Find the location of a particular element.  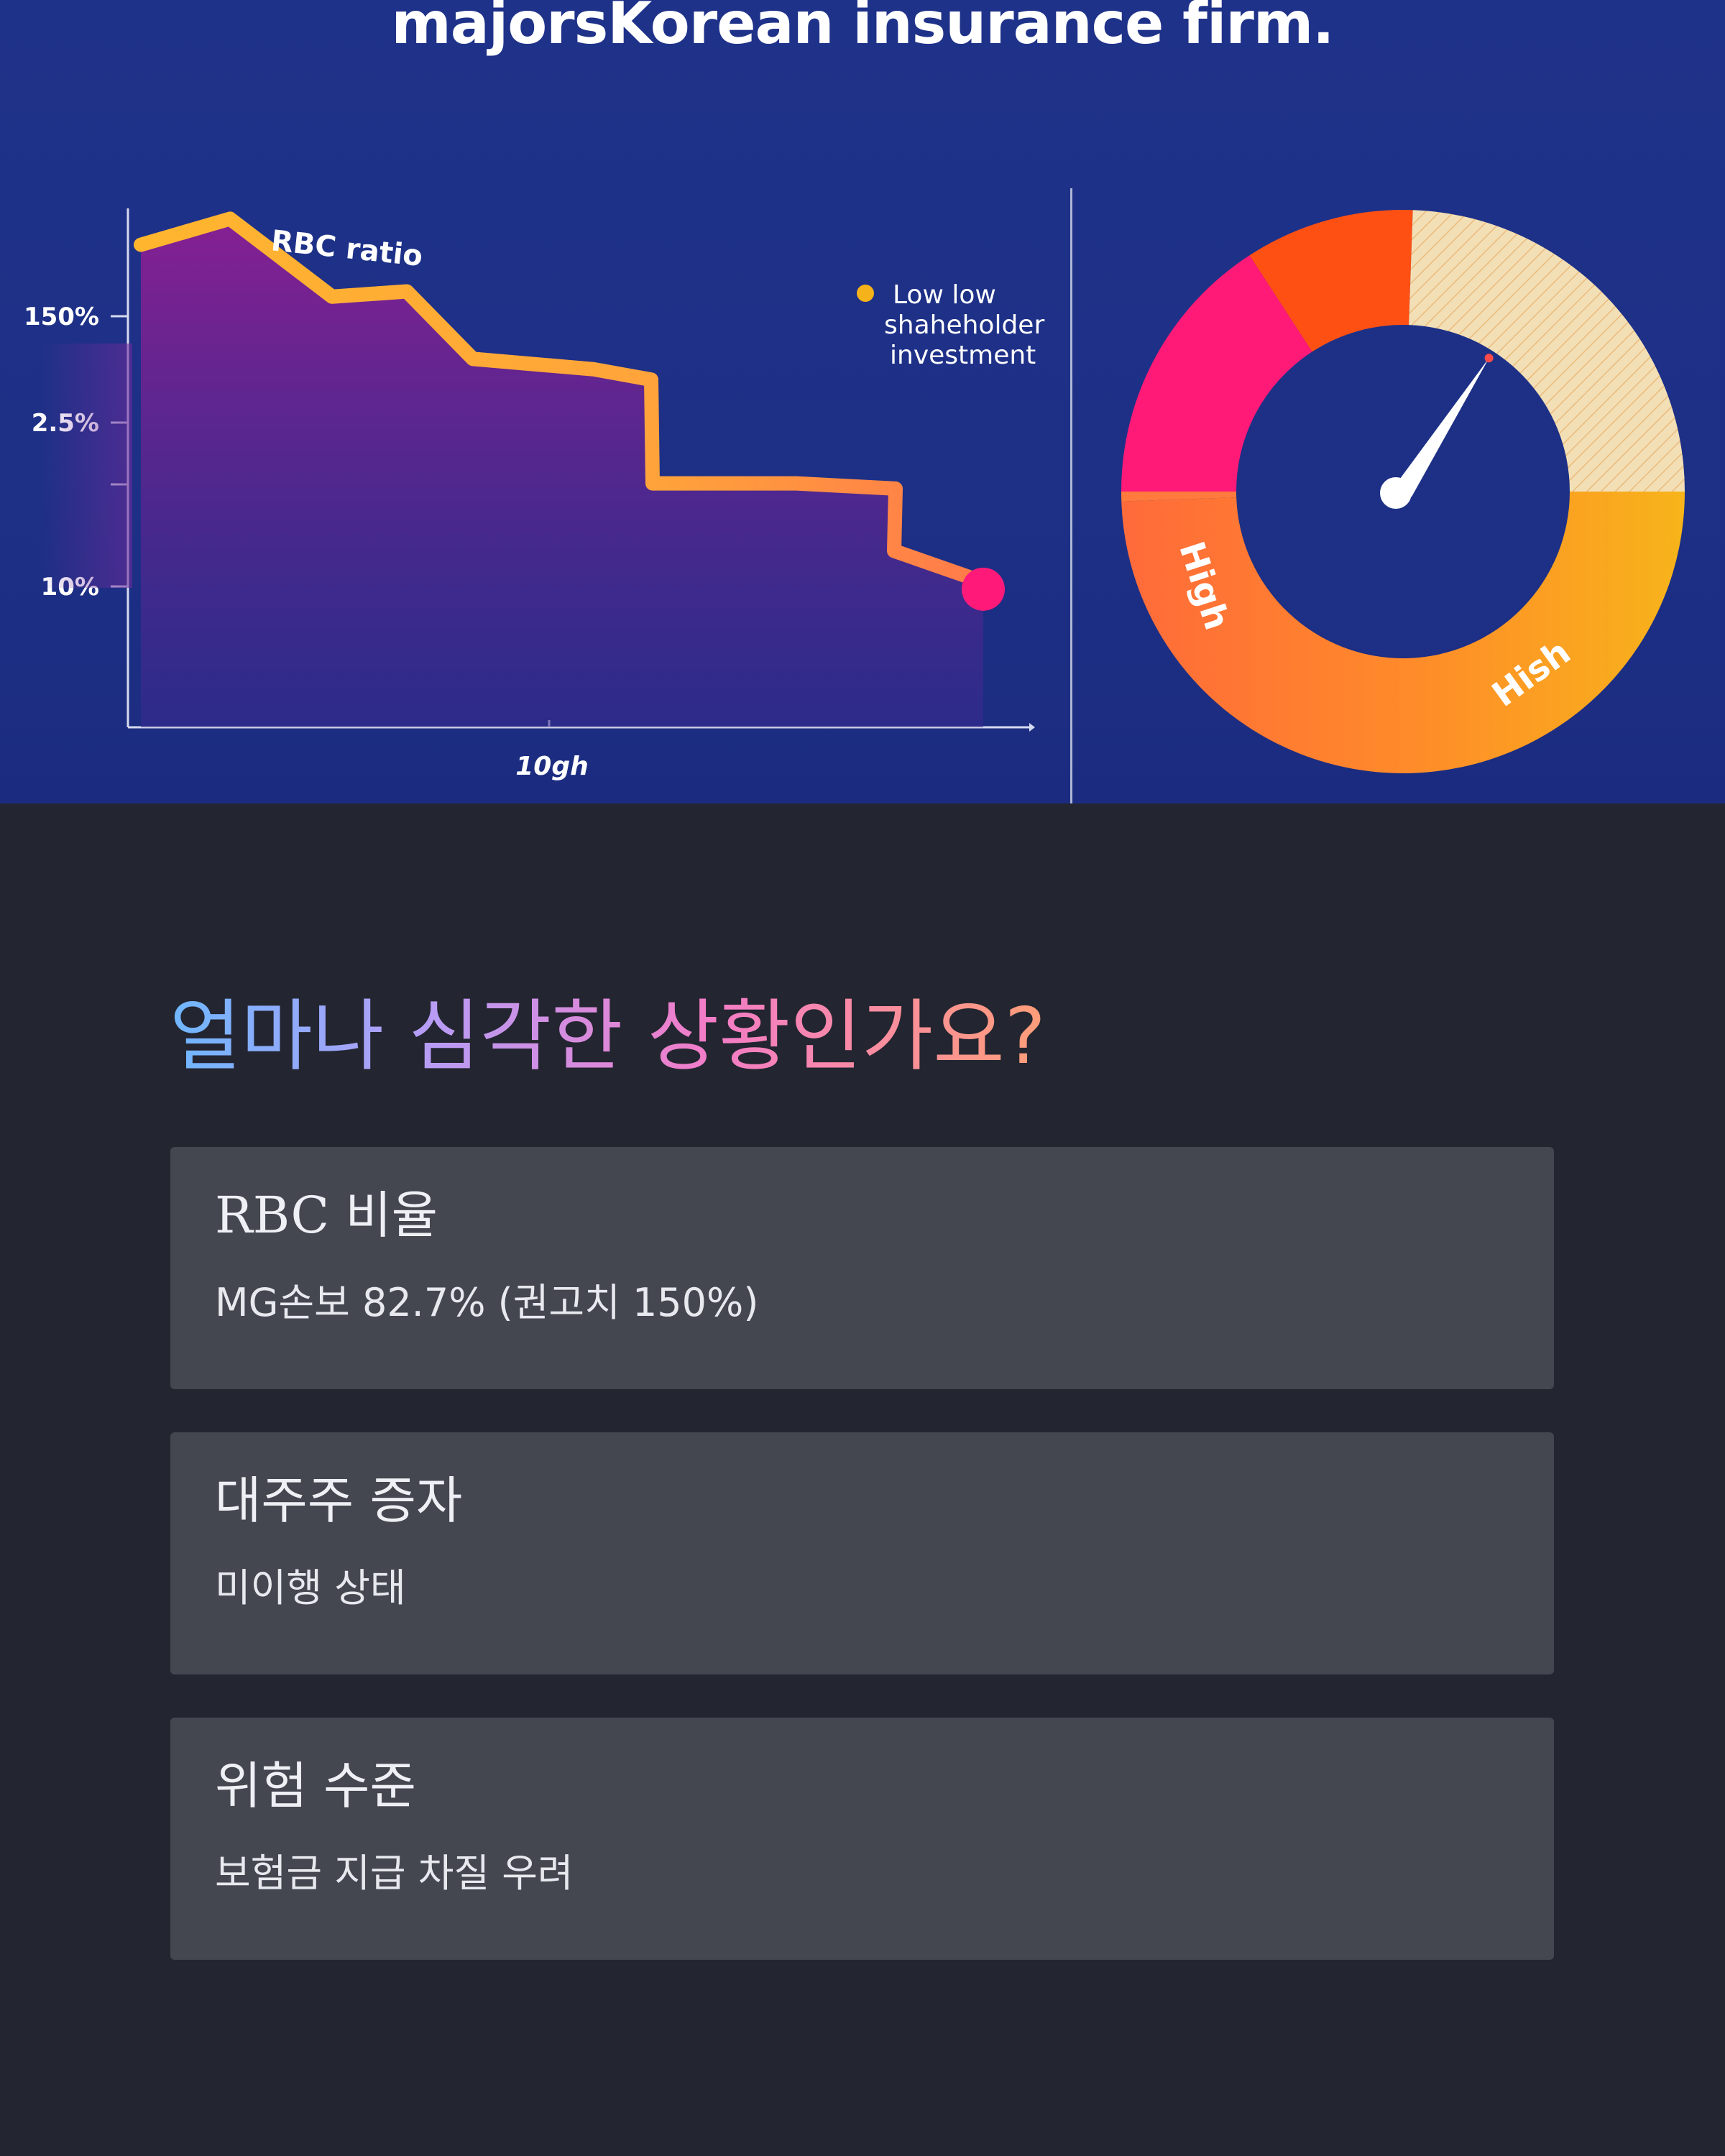

gauge-needle is located at coordinates (1441, 427).